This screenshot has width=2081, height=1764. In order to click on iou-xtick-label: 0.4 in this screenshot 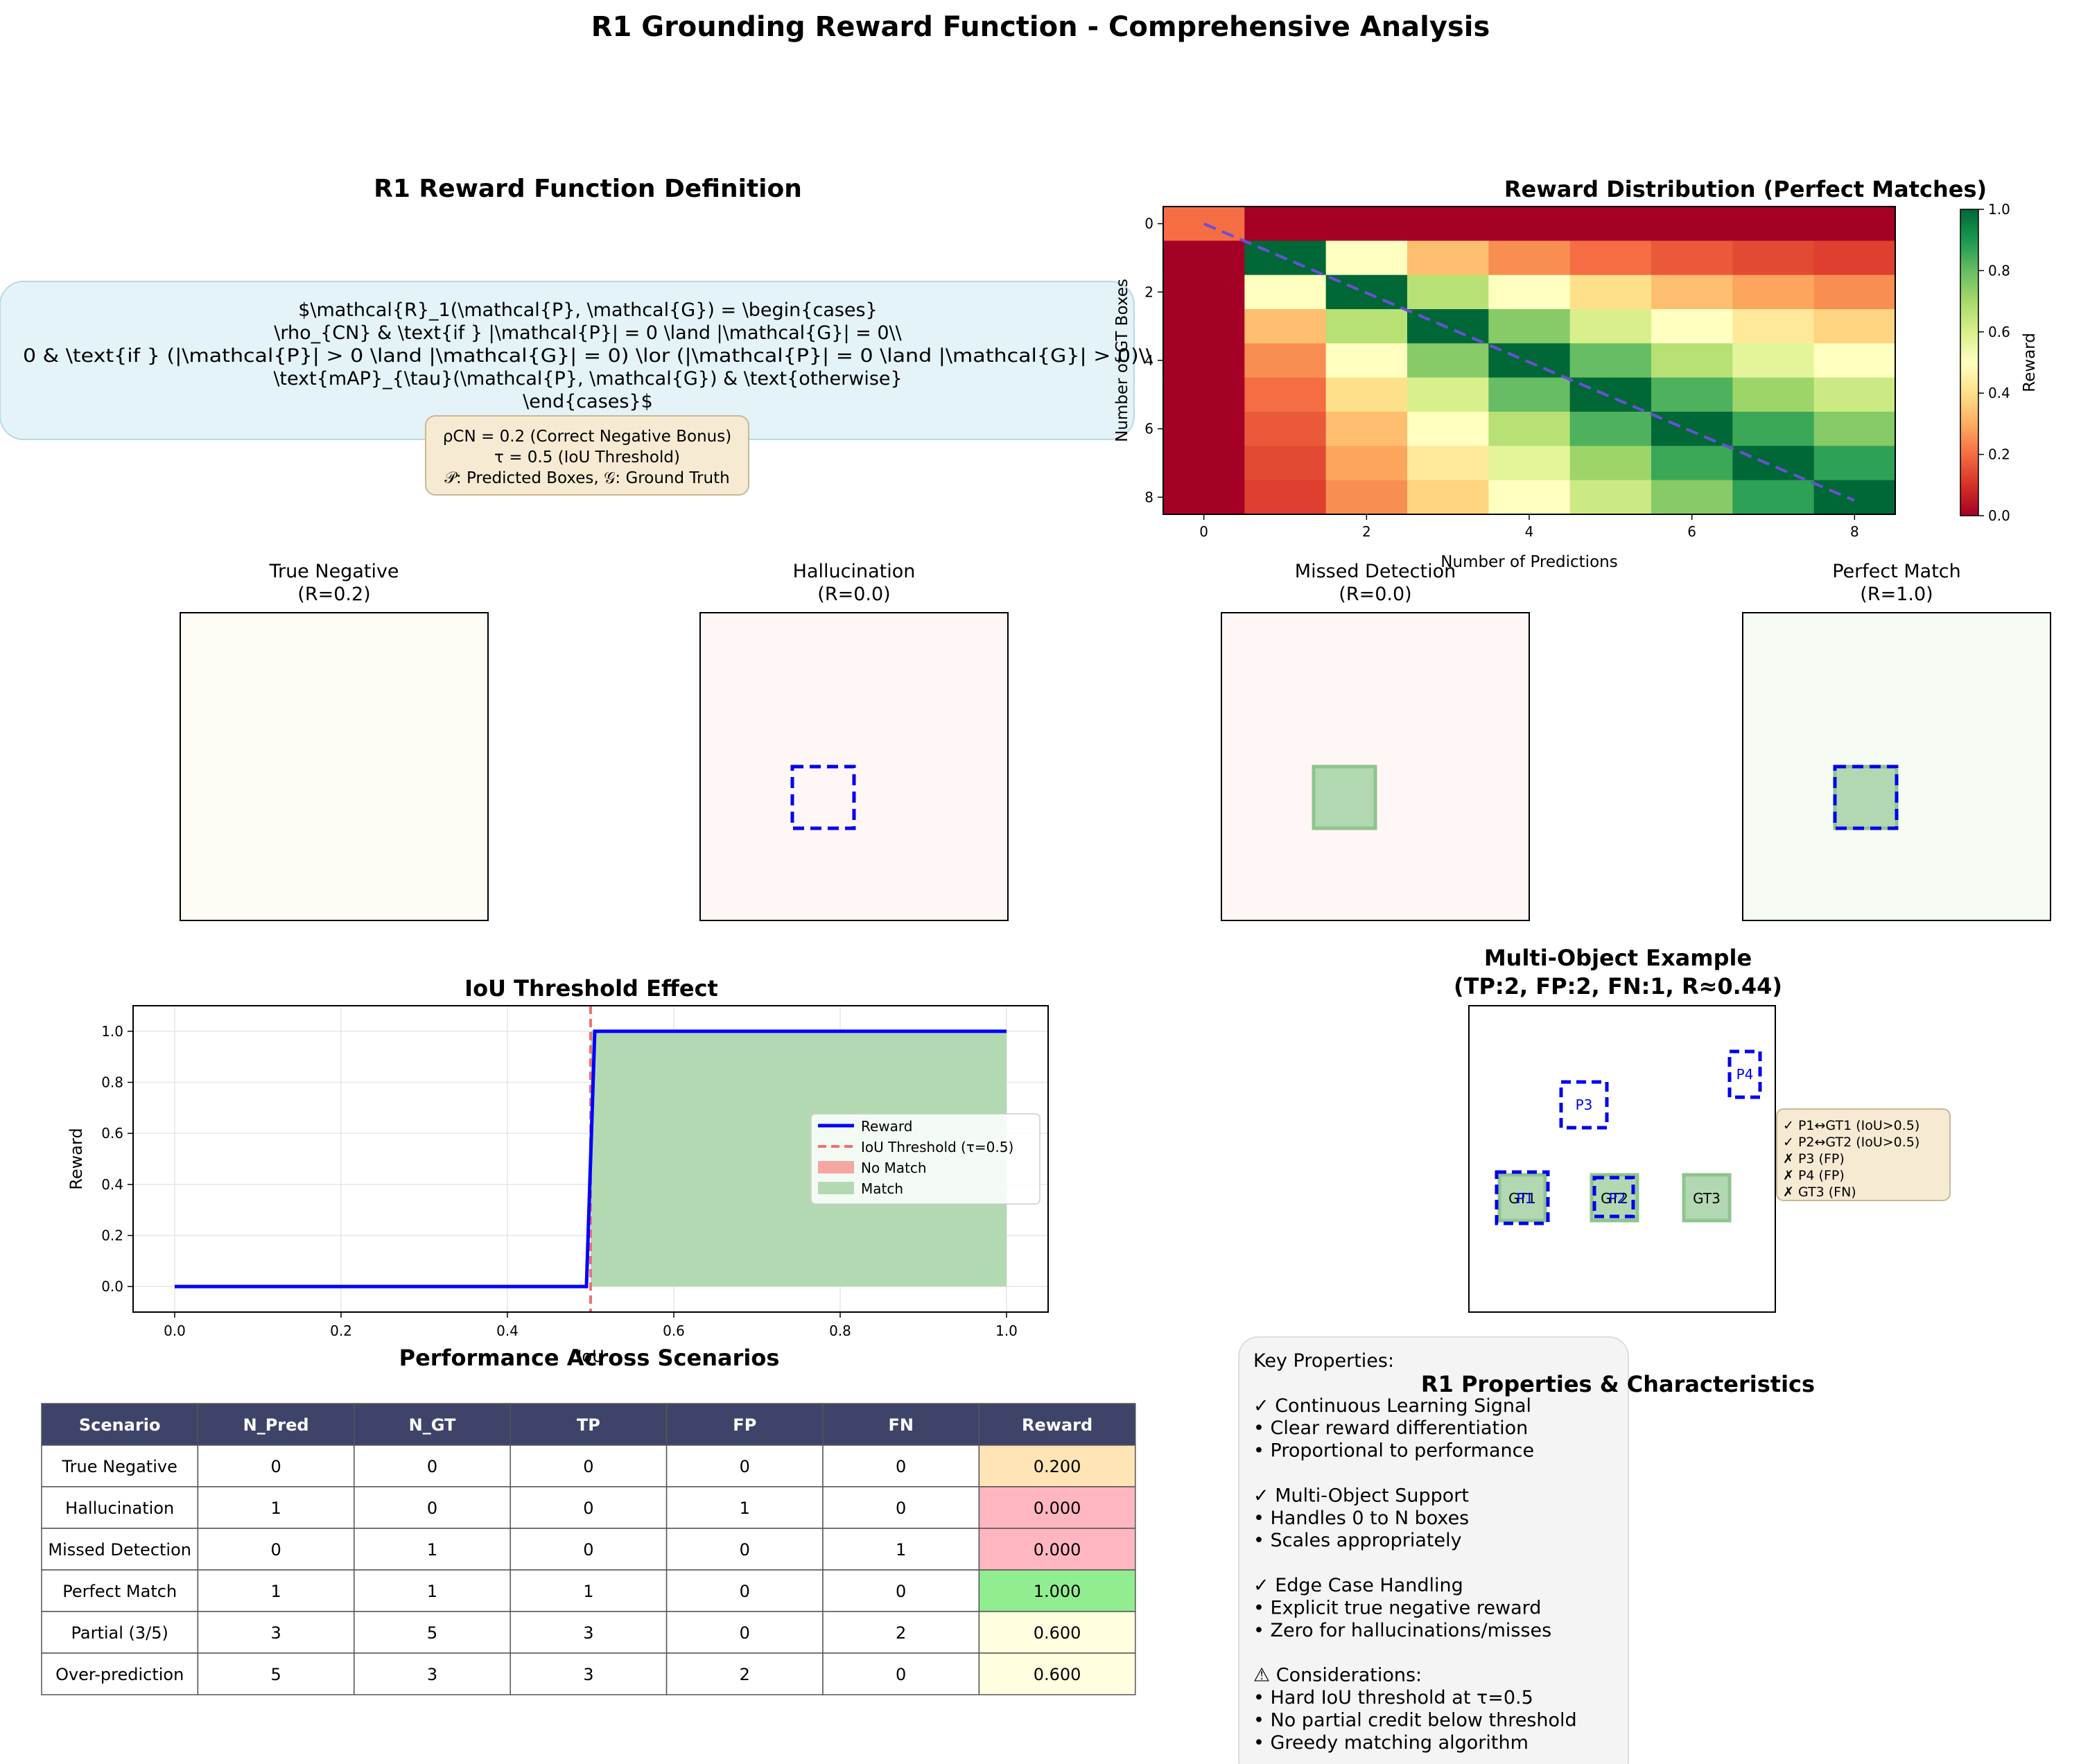, I will do `click(507, 1330)`.